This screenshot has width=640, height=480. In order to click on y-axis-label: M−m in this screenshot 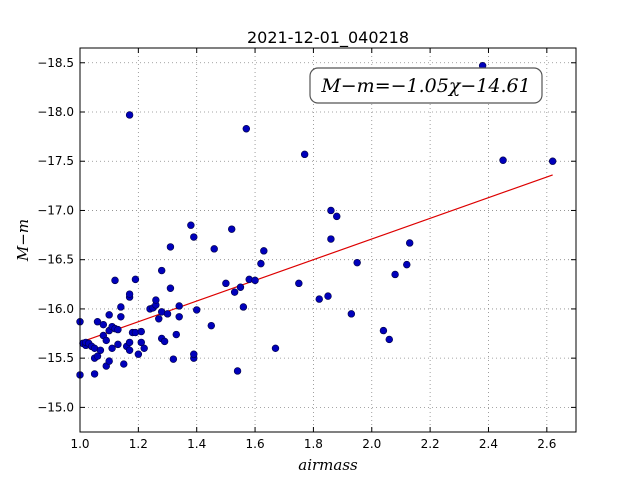, I will do `click(23, 240)`.